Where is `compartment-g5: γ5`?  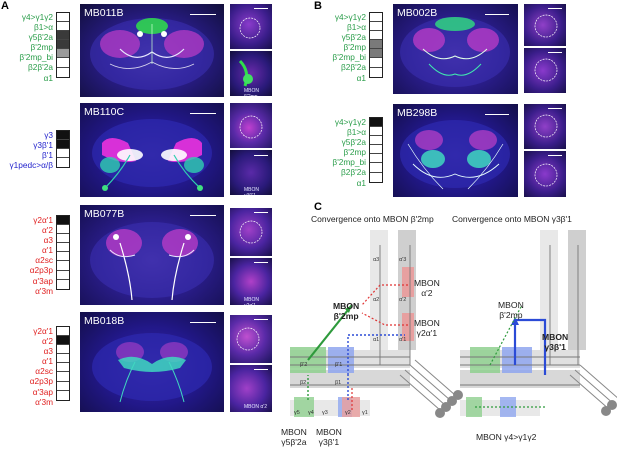
compartment-g5: γ5 is located at coordinates (297, 413).